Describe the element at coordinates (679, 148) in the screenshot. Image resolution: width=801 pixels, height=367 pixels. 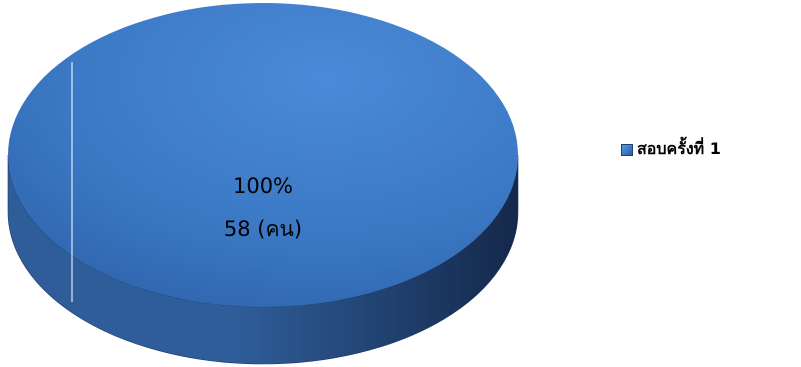
I see `legend-label: สอบครั้งที่ 1` at that location.